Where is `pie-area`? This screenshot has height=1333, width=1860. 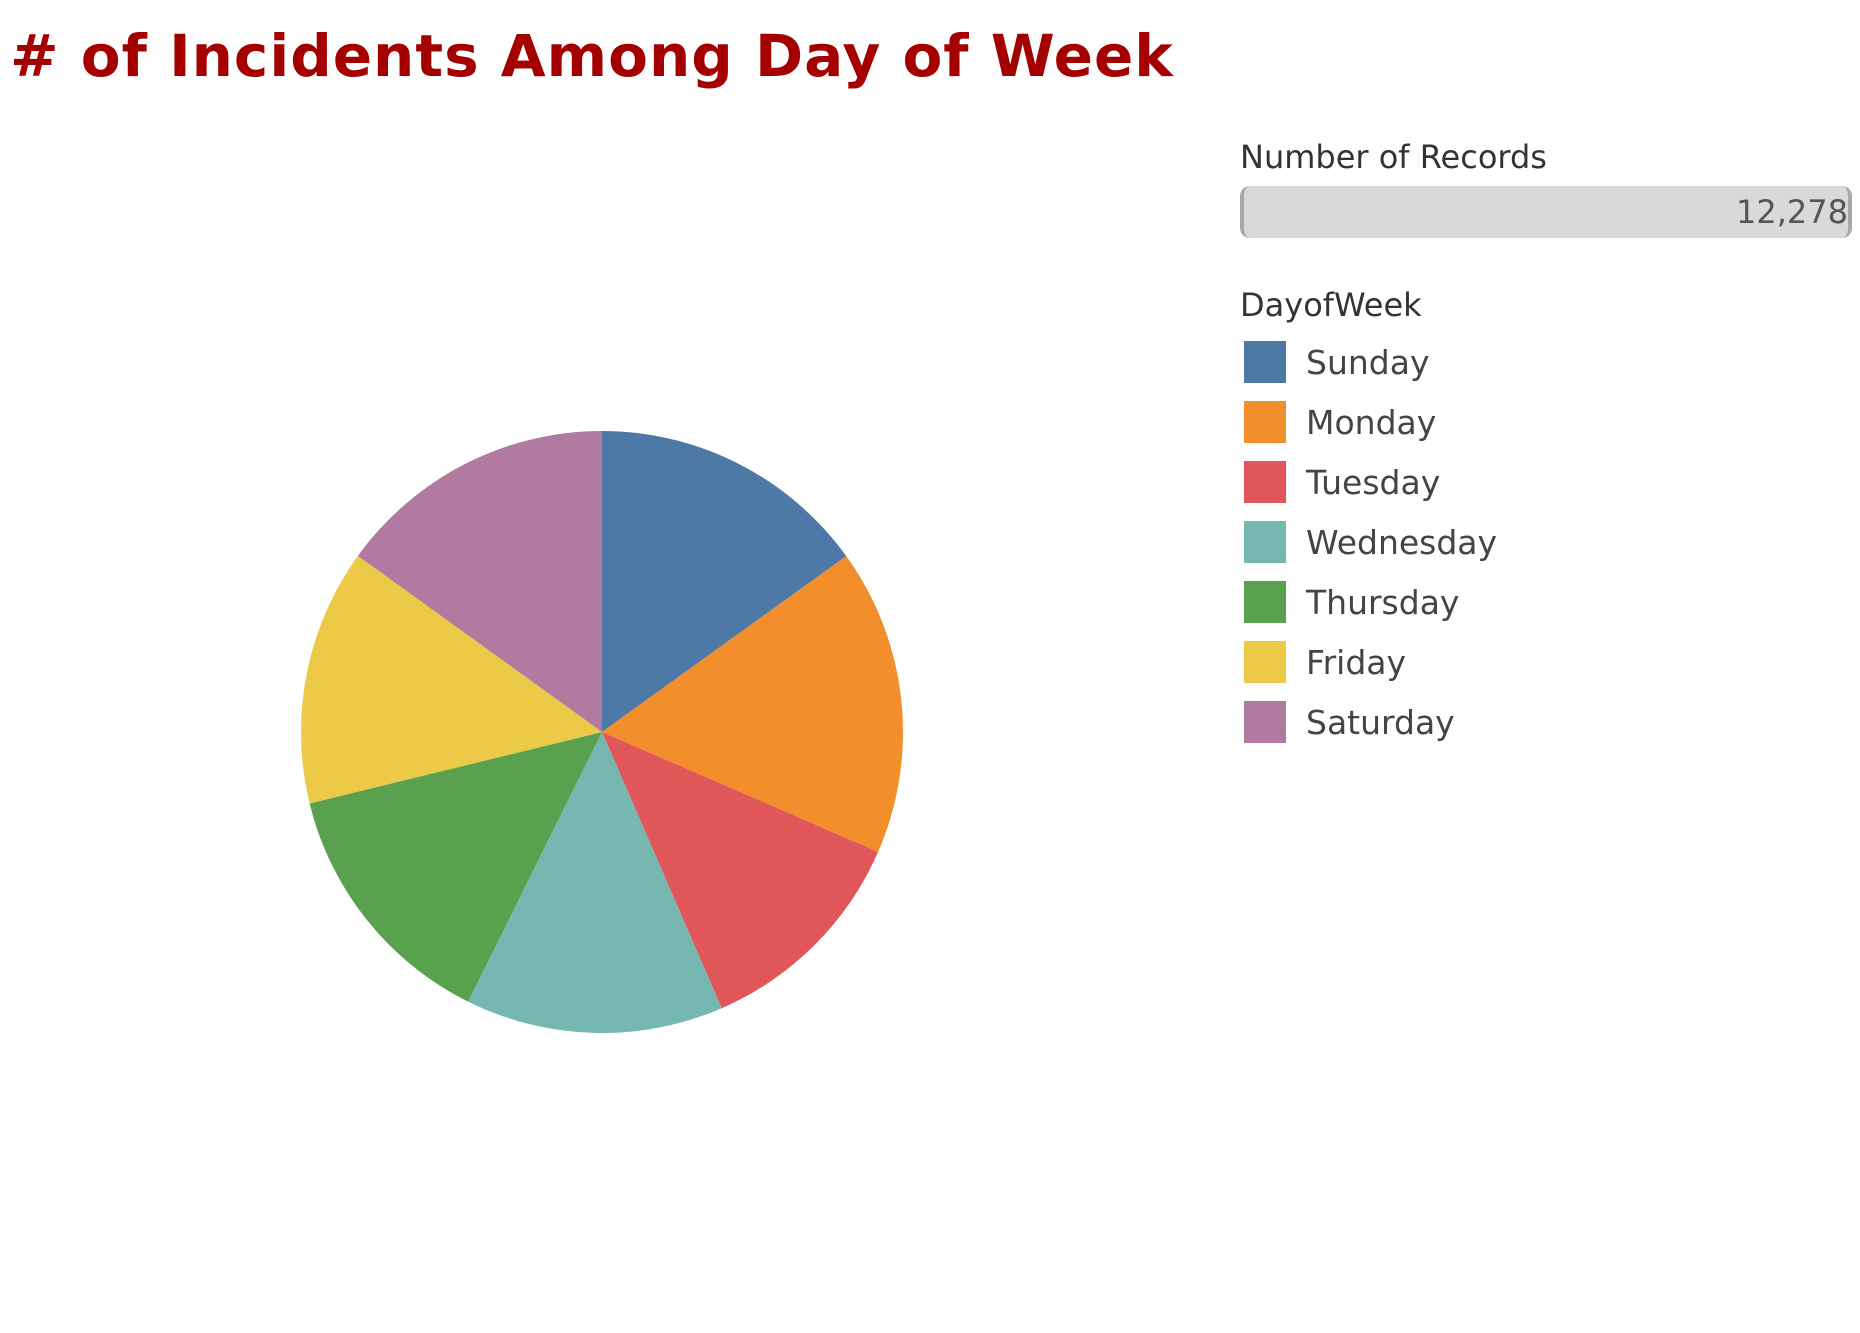
pie-area is located at coordinates (602, 732).